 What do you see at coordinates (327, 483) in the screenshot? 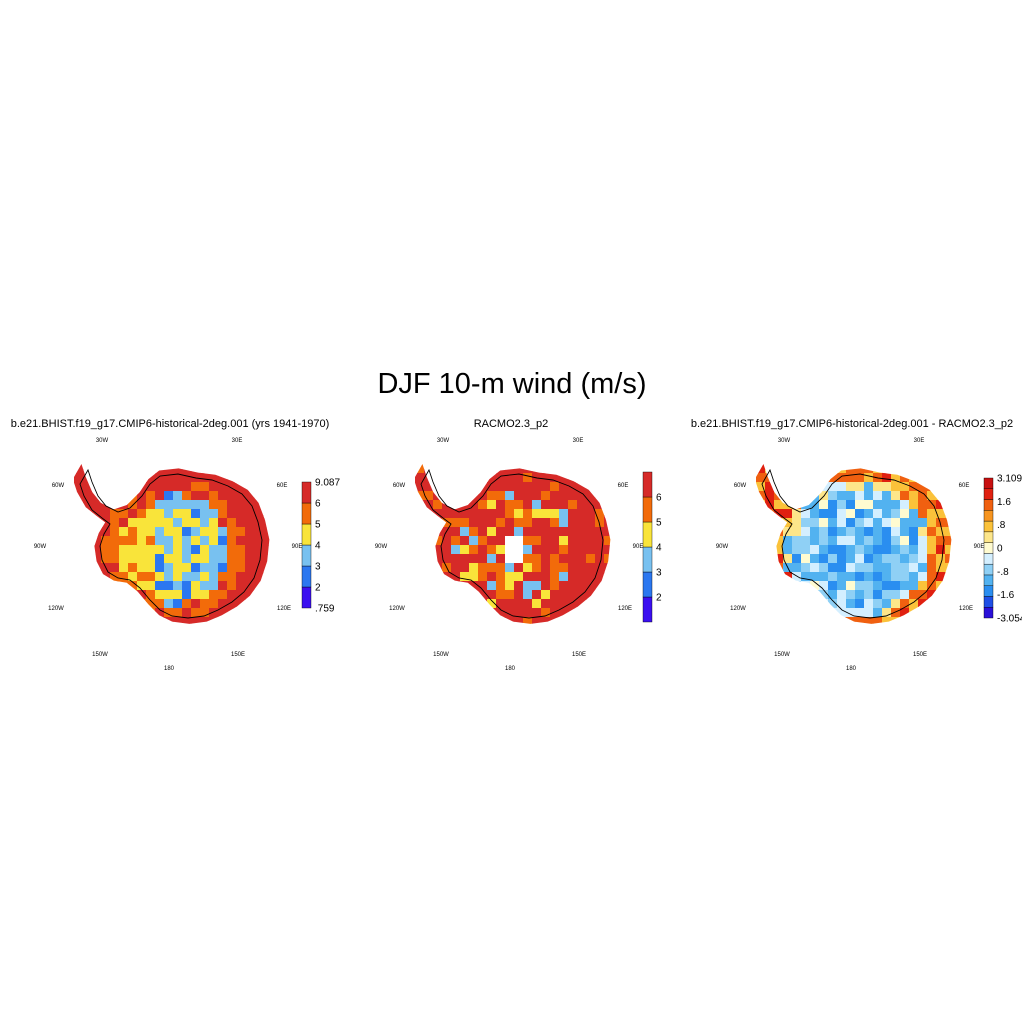
I see `colorbar-label: 9.087` at bounding box center [327, 483].